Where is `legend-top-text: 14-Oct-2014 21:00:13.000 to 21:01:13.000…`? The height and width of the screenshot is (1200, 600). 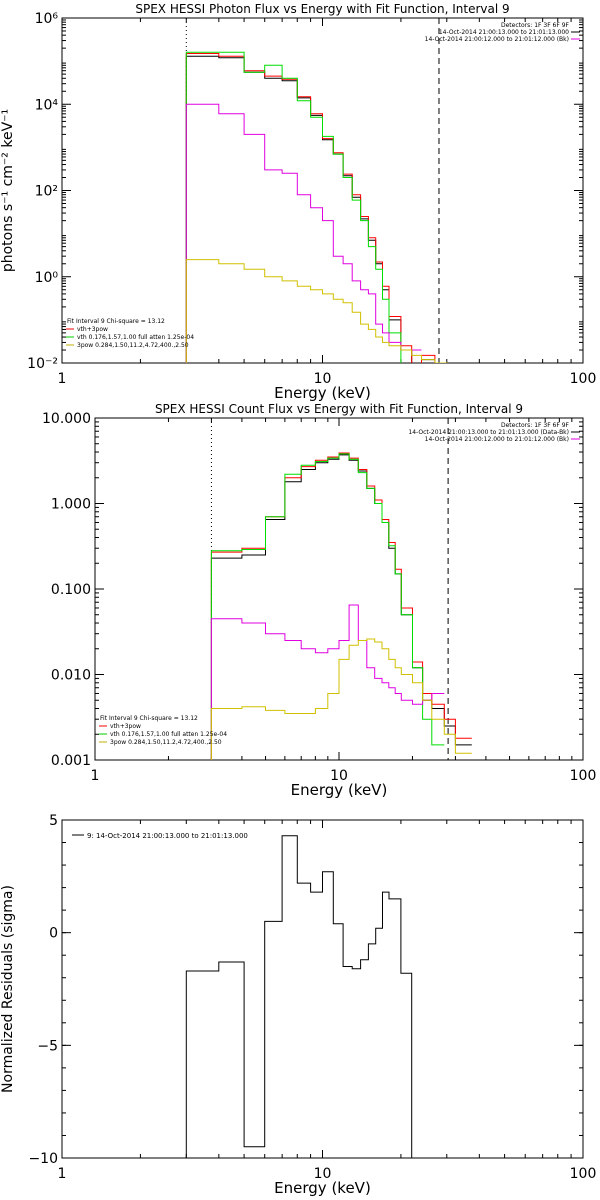
legend-top-text: 14-Oct-2014 21:00:13.000 to 21:01:13.000… is located at coordinates (488, 432).